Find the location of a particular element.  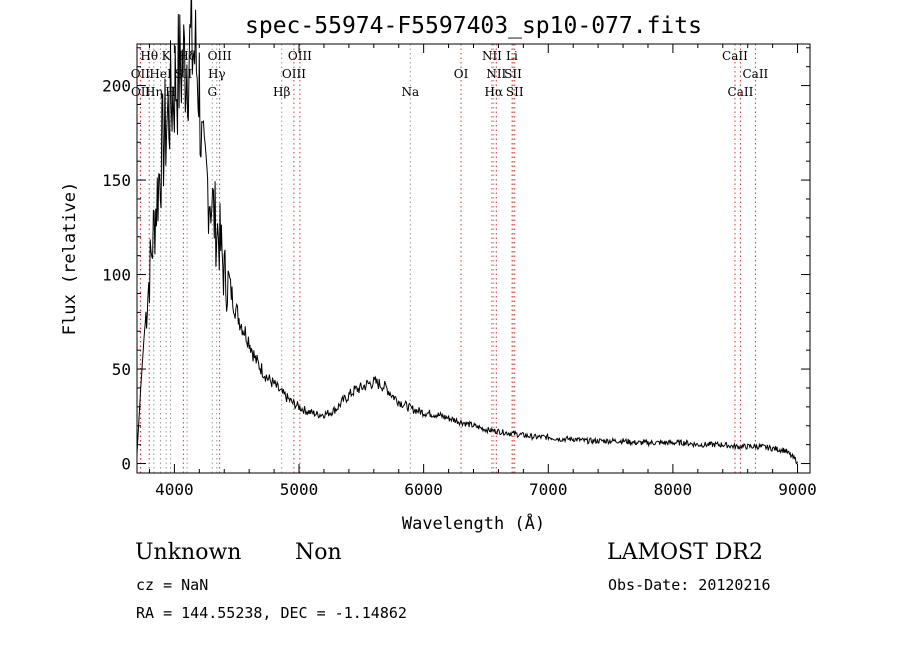

x-tick-label: 5000 is located at coordinates (299, 489).